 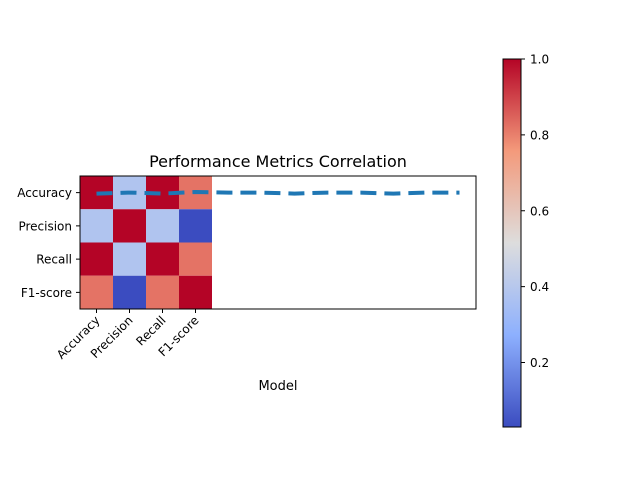 What do you see at coordinates (278, 161) in the screenshot?
I see `chart-title: Performance Metrics Correlation` at bounding box center [278, 161].